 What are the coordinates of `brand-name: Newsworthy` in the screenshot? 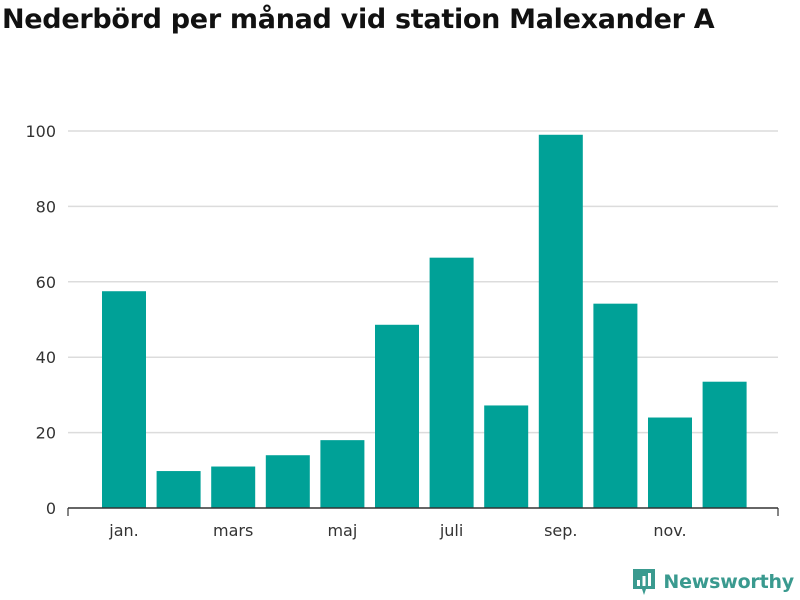 It's located at (728, 582).